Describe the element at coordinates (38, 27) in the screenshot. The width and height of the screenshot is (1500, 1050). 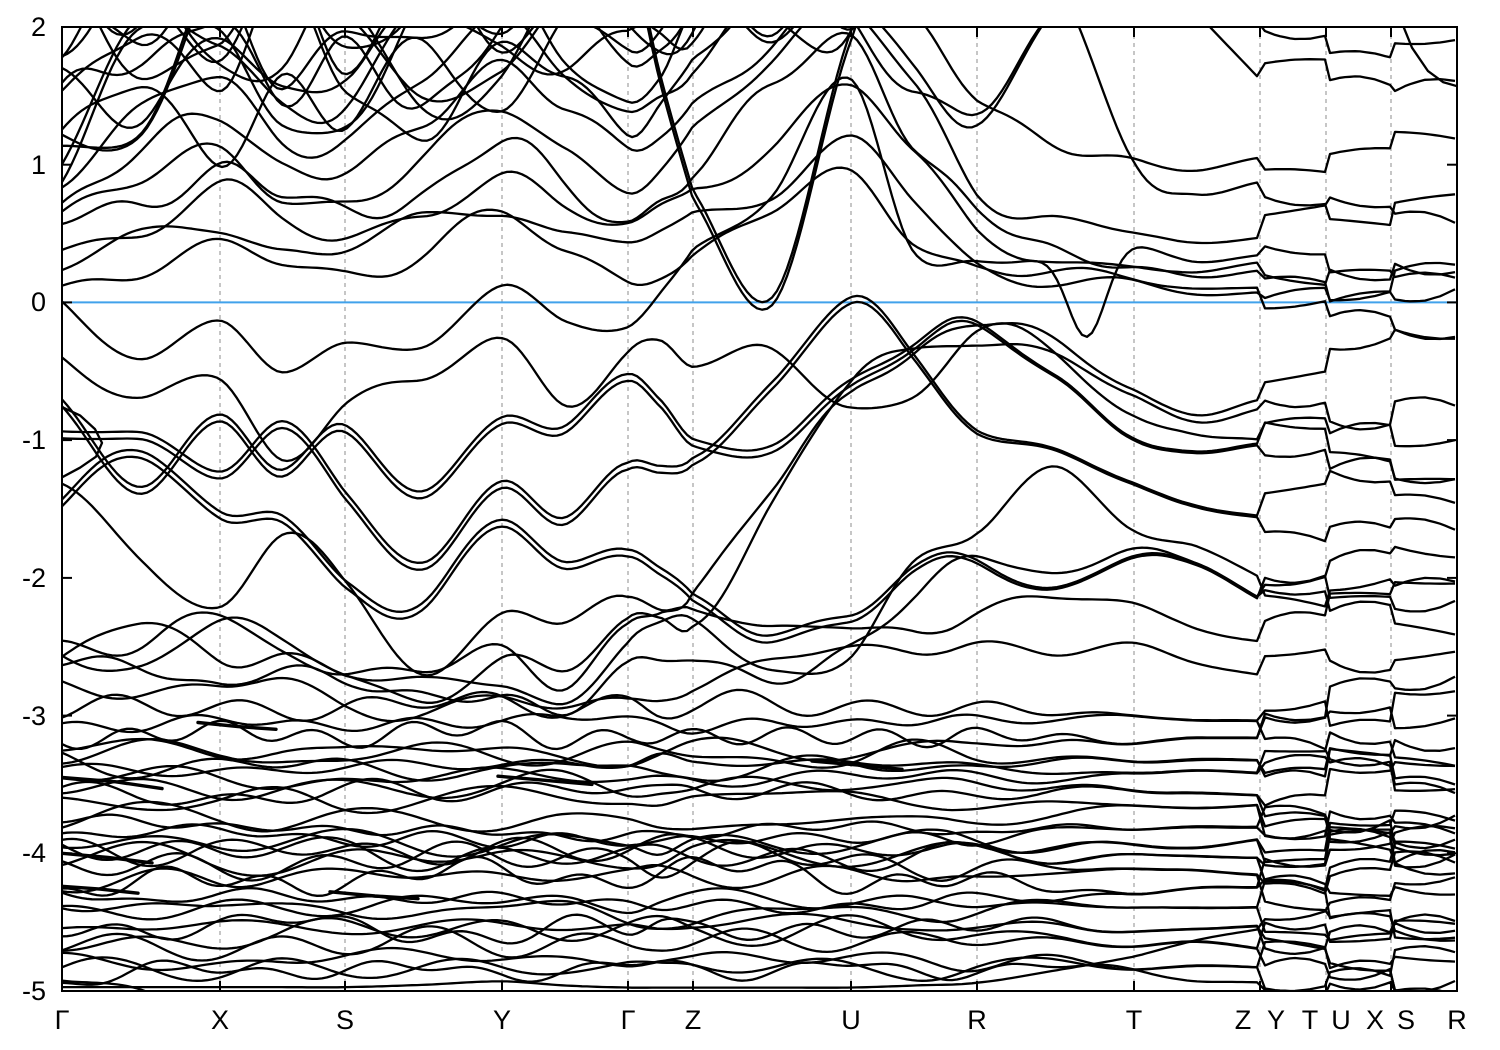
I see `svg-text: 2` at that location.